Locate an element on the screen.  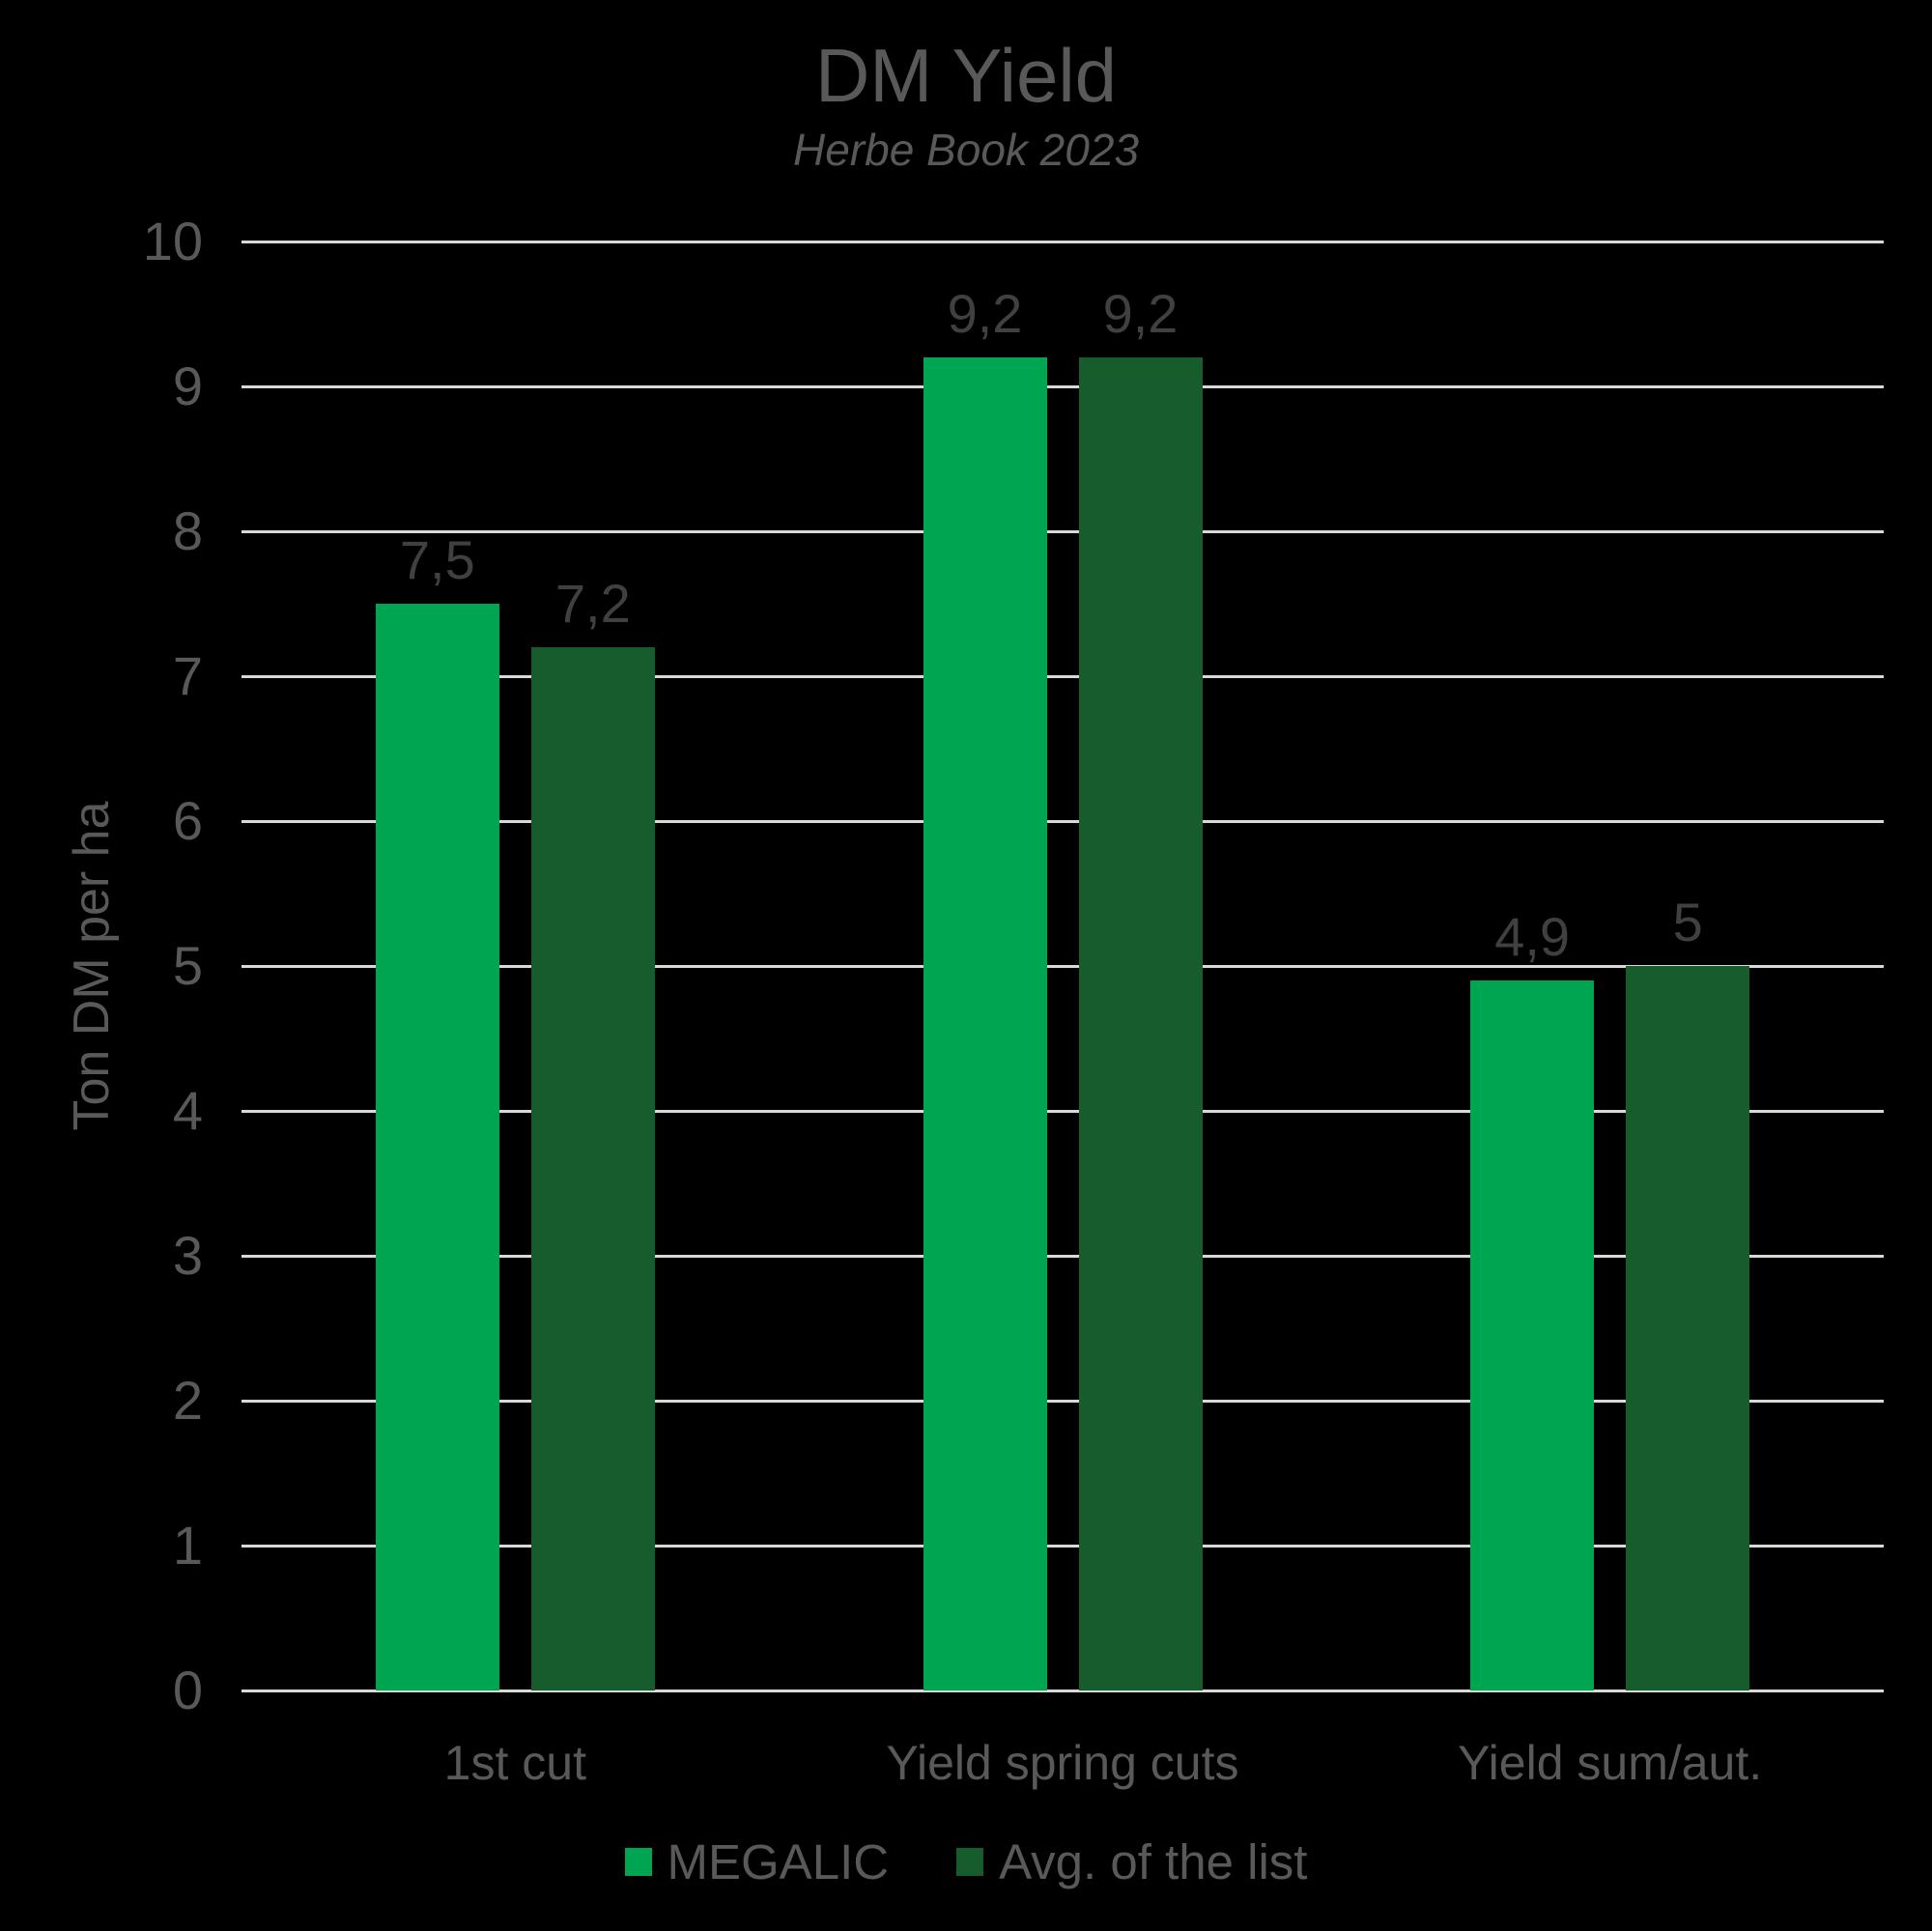
legend: MEGALIC Avg. of the list is located at coordinates (966, 1861).